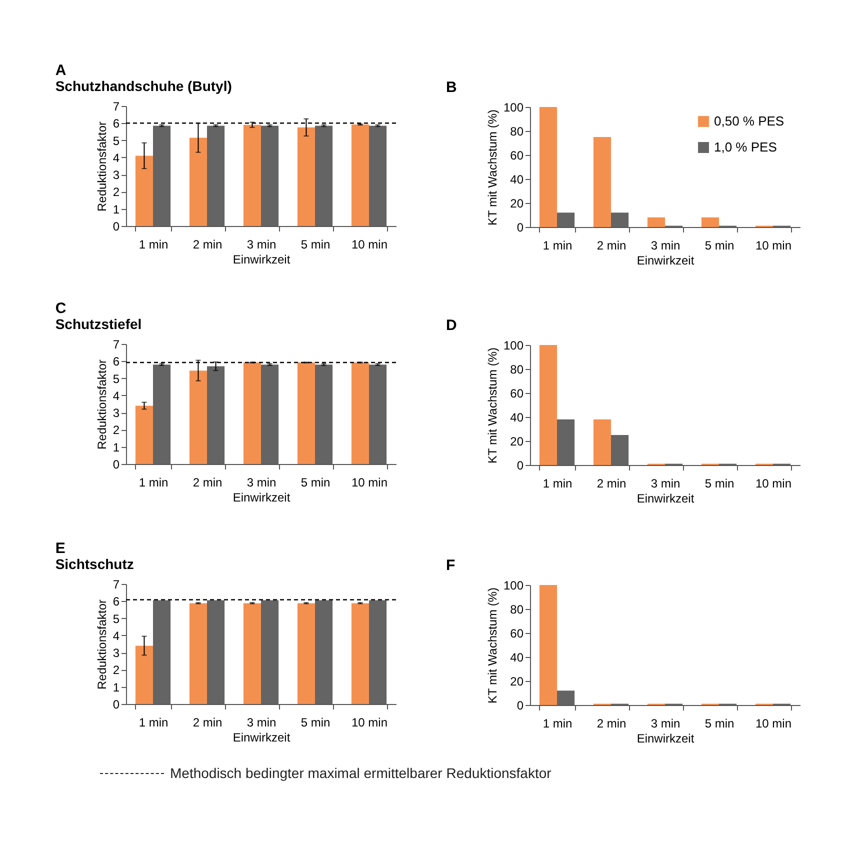 The image size is (864, 859). I want to click on chart-title: F, so click(451, 565).